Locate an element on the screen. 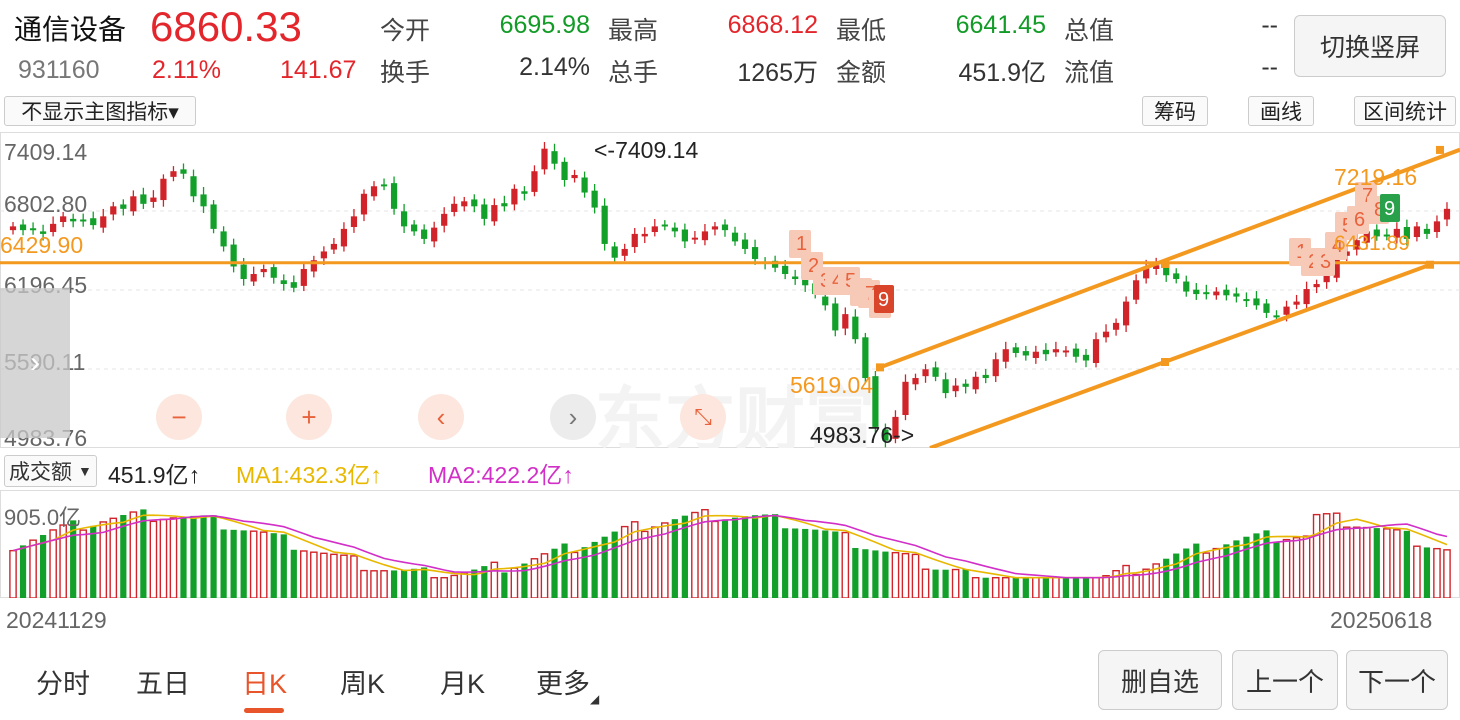  range-stats-button: 区间统计 is located at coordinates (1405, 111).